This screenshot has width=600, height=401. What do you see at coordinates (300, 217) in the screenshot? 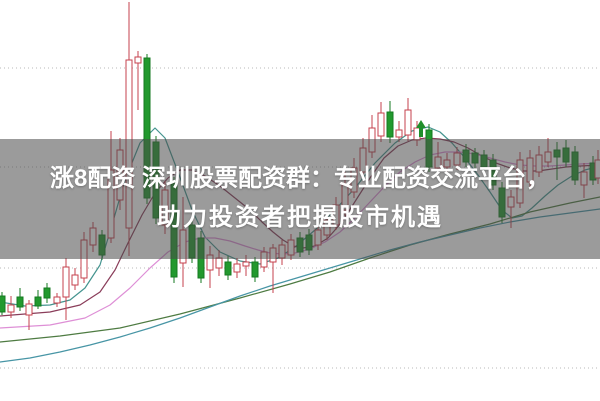
I see `banner-text-line2: 助力投资者把握股市机遇` at bounding box center [300, 217].